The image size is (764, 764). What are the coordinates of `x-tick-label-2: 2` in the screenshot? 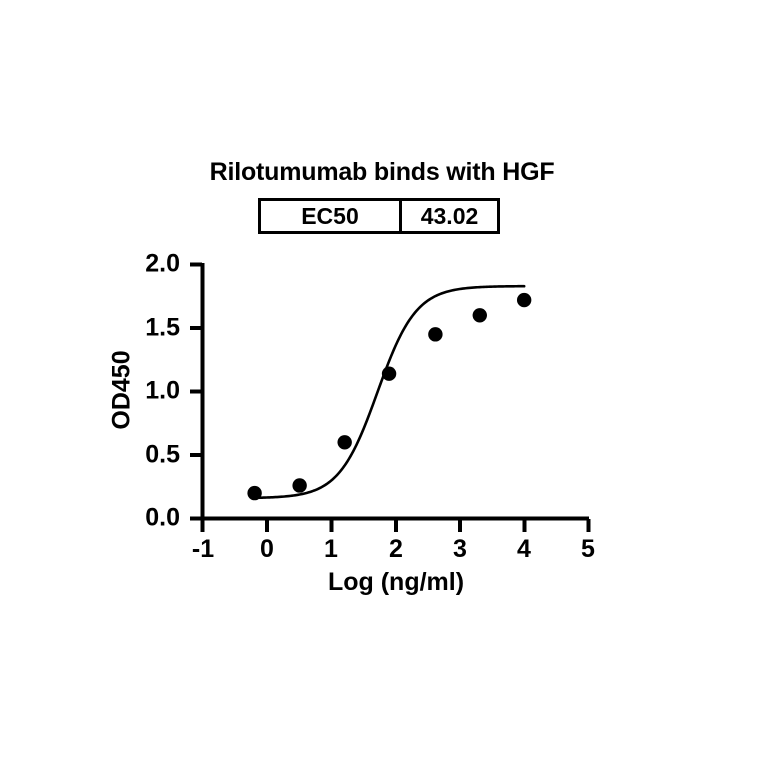 It's located at (396, 549).